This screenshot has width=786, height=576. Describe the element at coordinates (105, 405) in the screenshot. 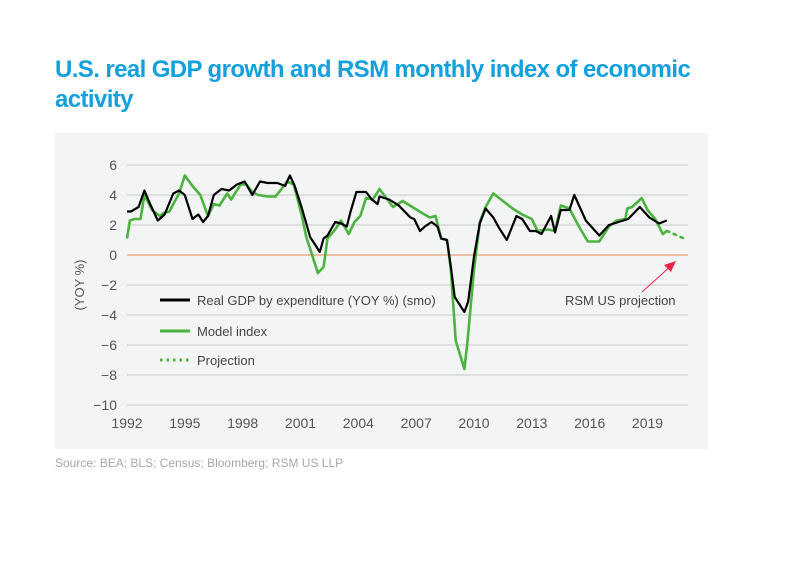

I see `y-tick-label: −10` at that location.